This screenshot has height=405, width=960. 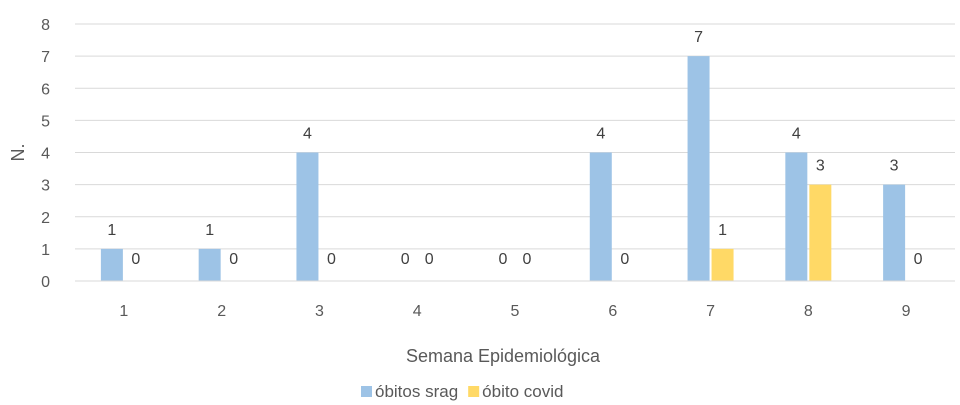 I want to click on y-tick-label: 8, so click(x=45, y=25).